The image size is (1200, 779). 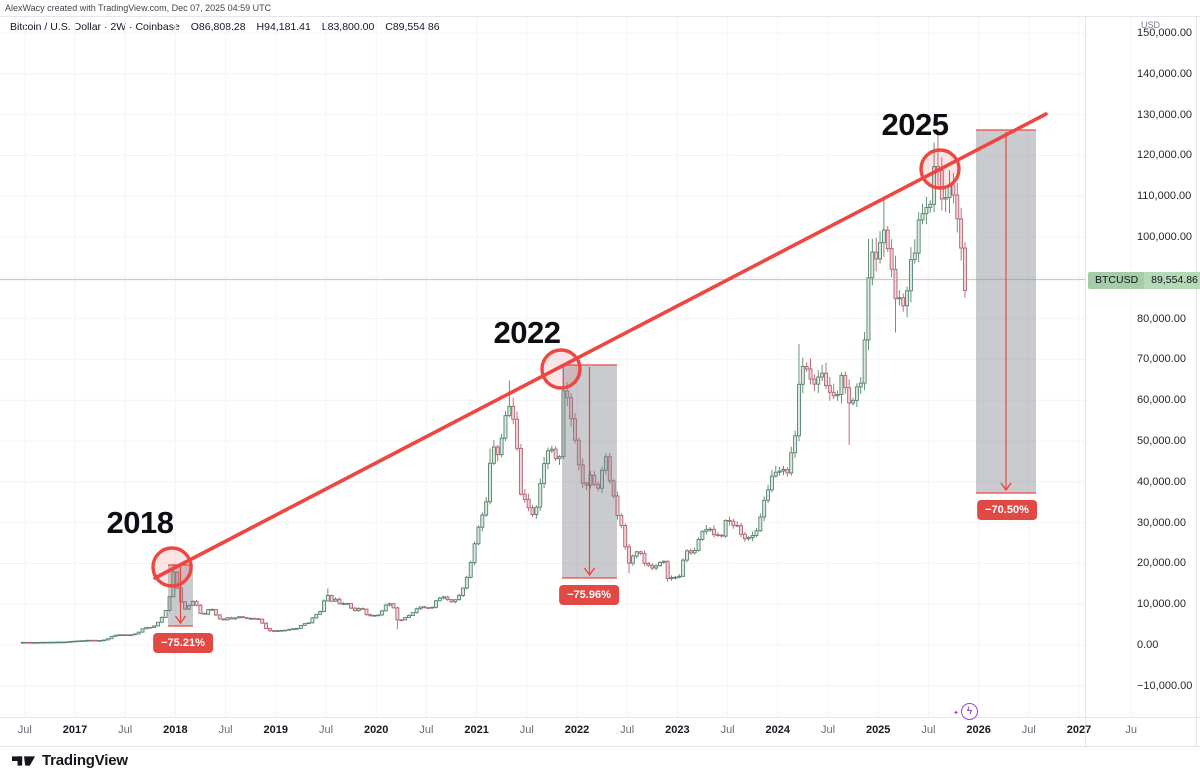 I want to click on price-axis-unit: USD, so click(x=1151, y=25).